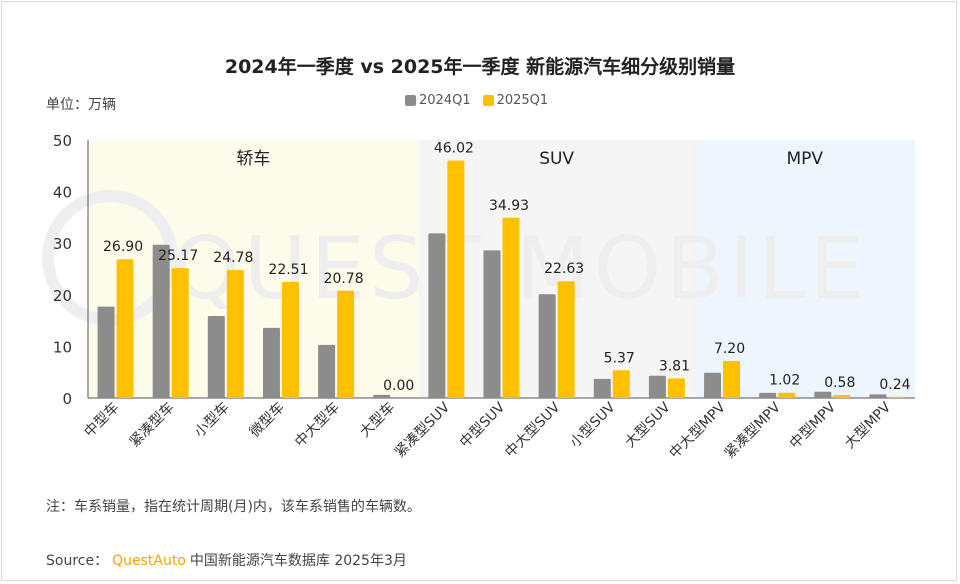  Describe the element at coordinates (62, 141) in the screenshot. I see `y-tick-label-50: 50` at that location.